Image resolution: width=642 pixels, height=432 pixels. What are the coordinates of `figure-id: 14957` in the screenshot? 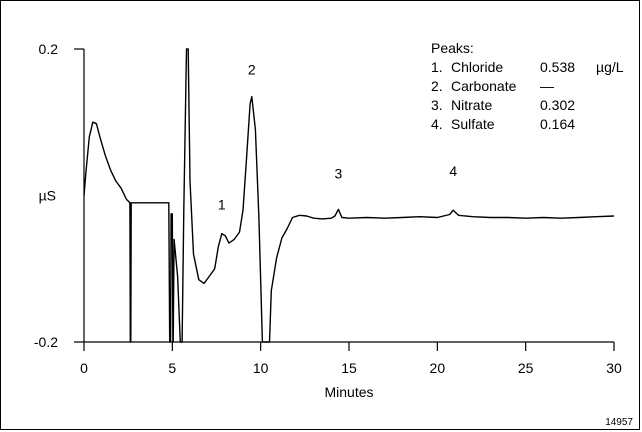 It's located at (619, 422).